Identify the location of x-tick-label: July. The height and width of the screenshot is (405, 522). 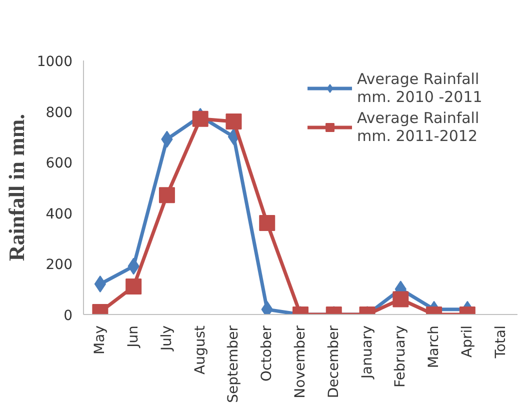
(166, 338).